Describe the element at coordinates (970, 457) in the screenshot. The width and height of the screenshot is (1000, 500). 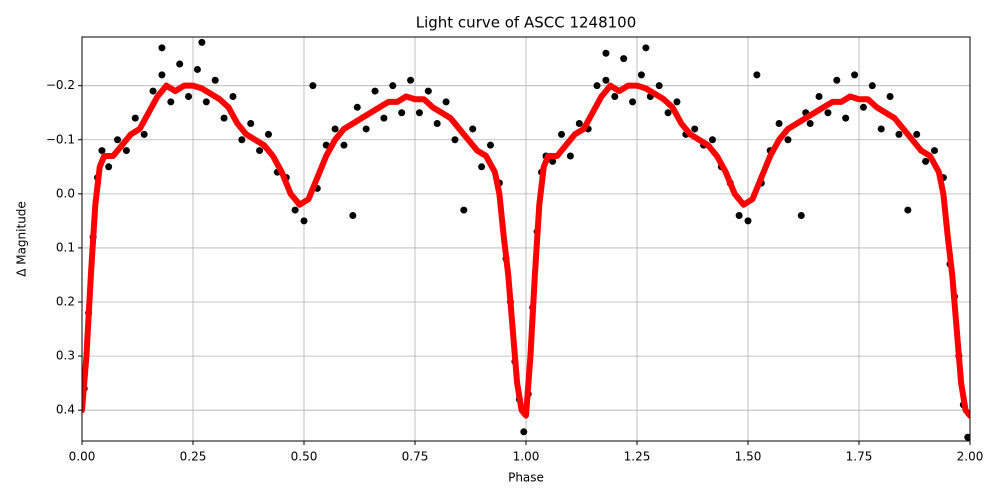
I see `x-tick-label: 2.00` at that location.